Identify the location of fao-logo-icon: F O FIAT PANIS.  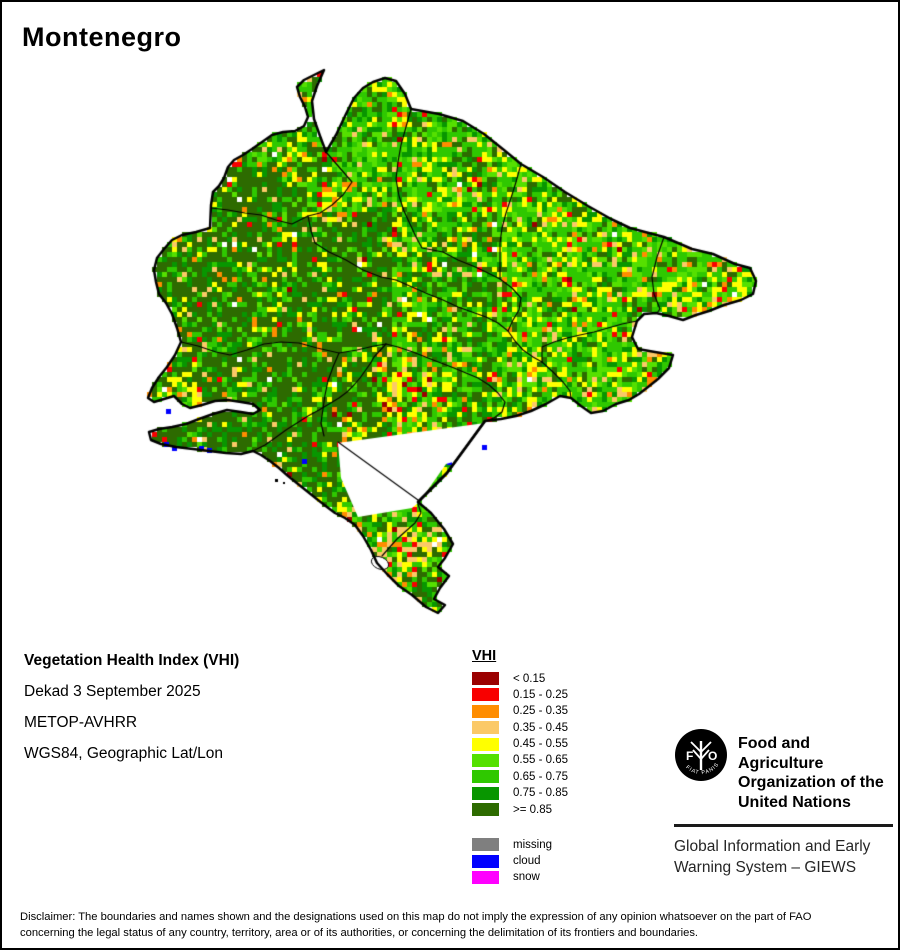
(701, 755).